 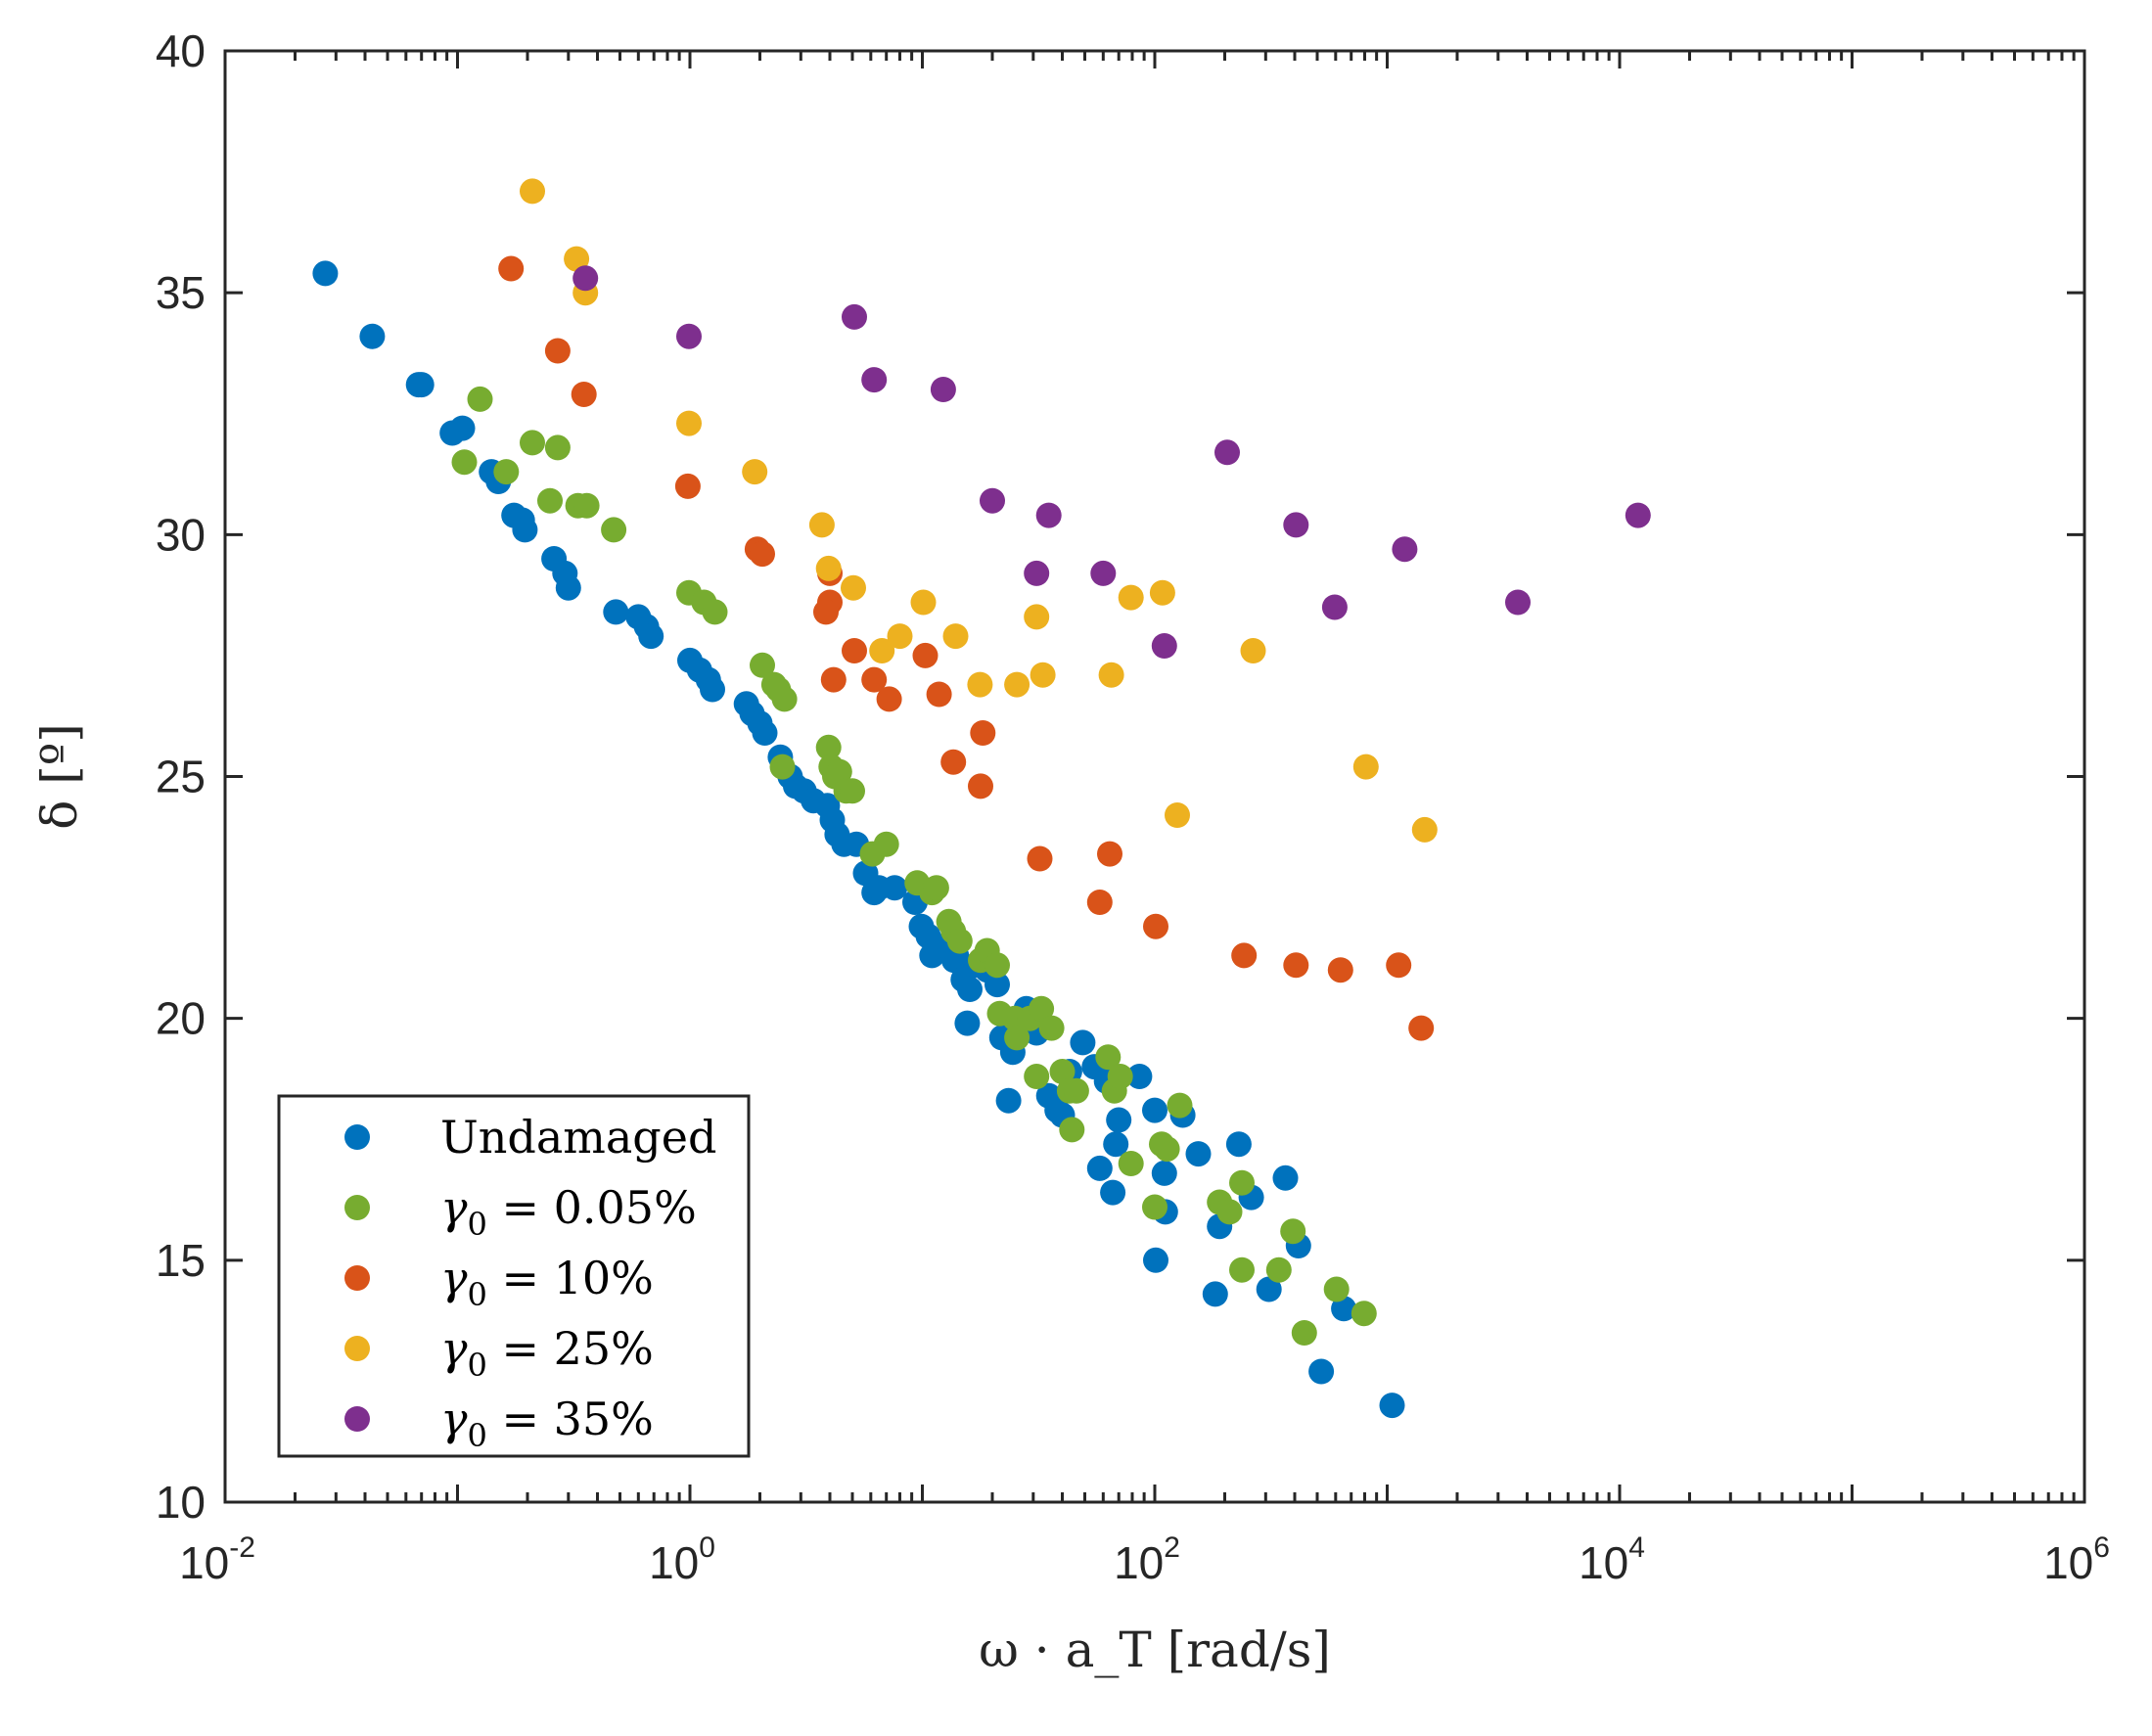 What do you see at coordinates (181, 1502) in the screenshot?
I see `y-tick-label: 10` at bounding box center [181, 1502].